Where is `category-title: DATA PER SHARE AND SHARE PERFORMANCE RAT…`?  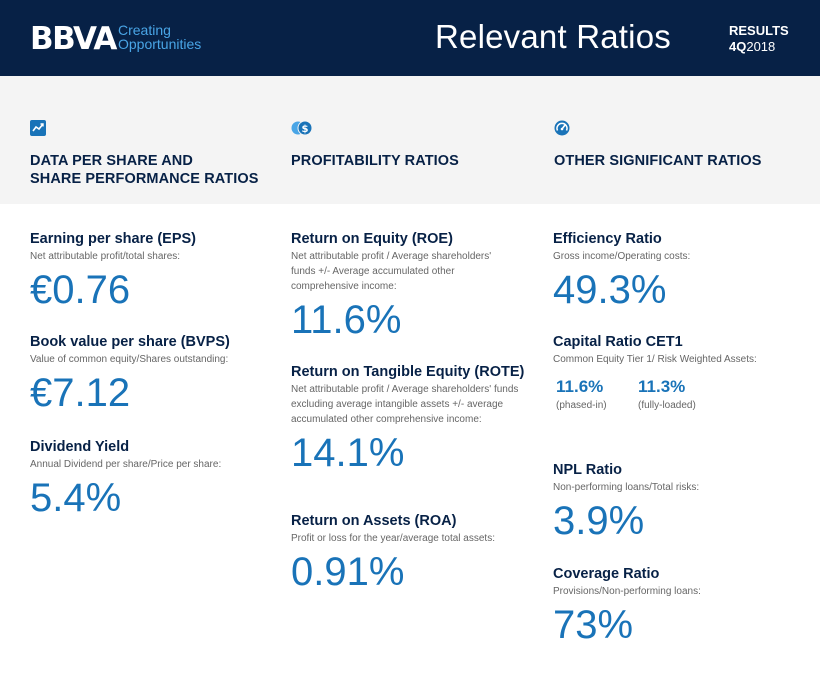 category-title: DATA PER SHARE AND SHARE PERFORMANCE RAT… is located at coordinates (144, 170).